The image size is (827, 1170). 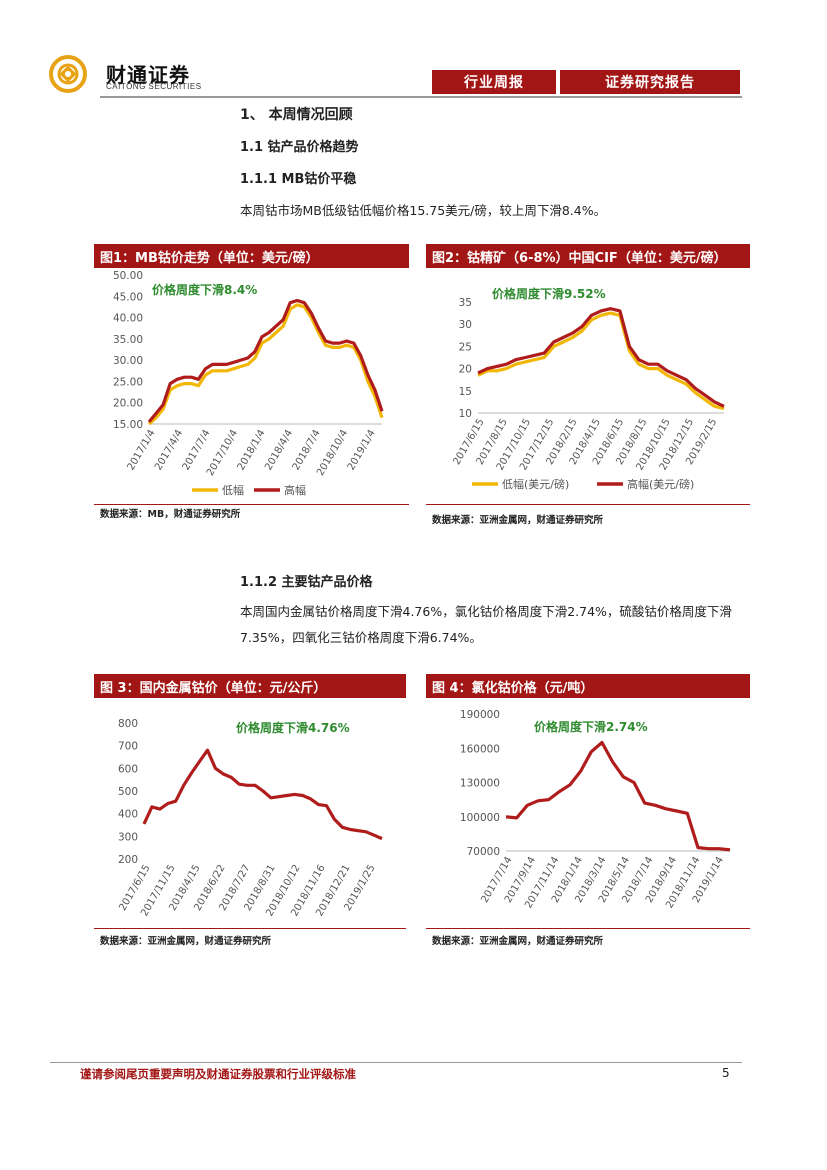 What do you see at coordinates (186, 941) in the screenshot?
I see `figure-3-source: 数据来源：亚洲金属网，财通证券研究所` at bounding box center [186, 941].